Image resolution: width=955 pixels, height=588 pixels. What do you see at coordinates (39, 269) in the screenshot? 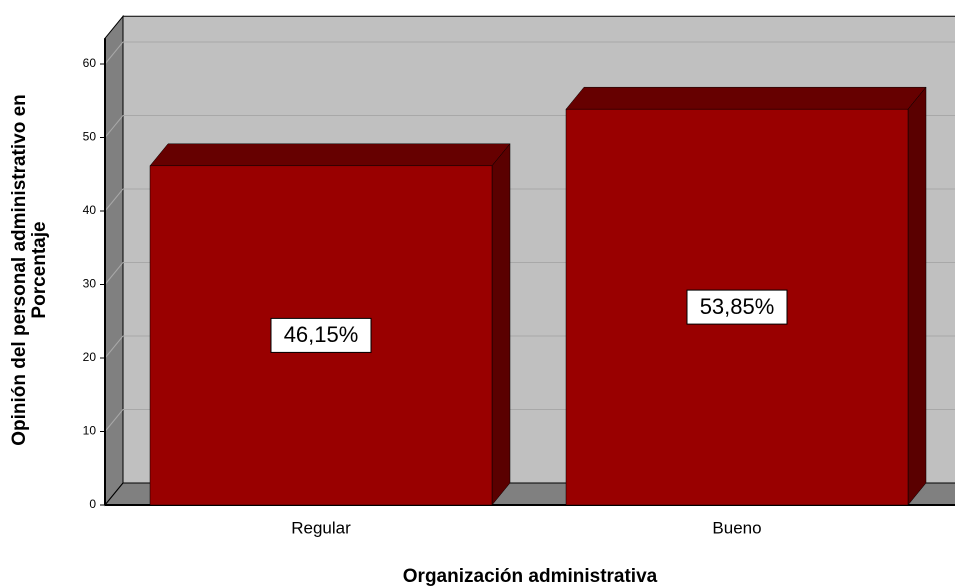
I see `y-axis-title-line: Porcentaje` at bounding box center [39, 269].